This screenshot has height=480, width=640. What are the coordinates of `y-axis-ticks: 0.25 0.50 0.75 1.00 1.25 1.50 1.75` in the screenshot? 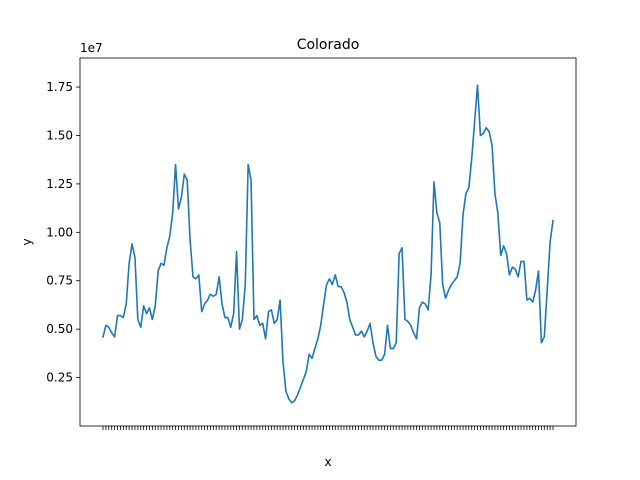 It's located at (63, 232).